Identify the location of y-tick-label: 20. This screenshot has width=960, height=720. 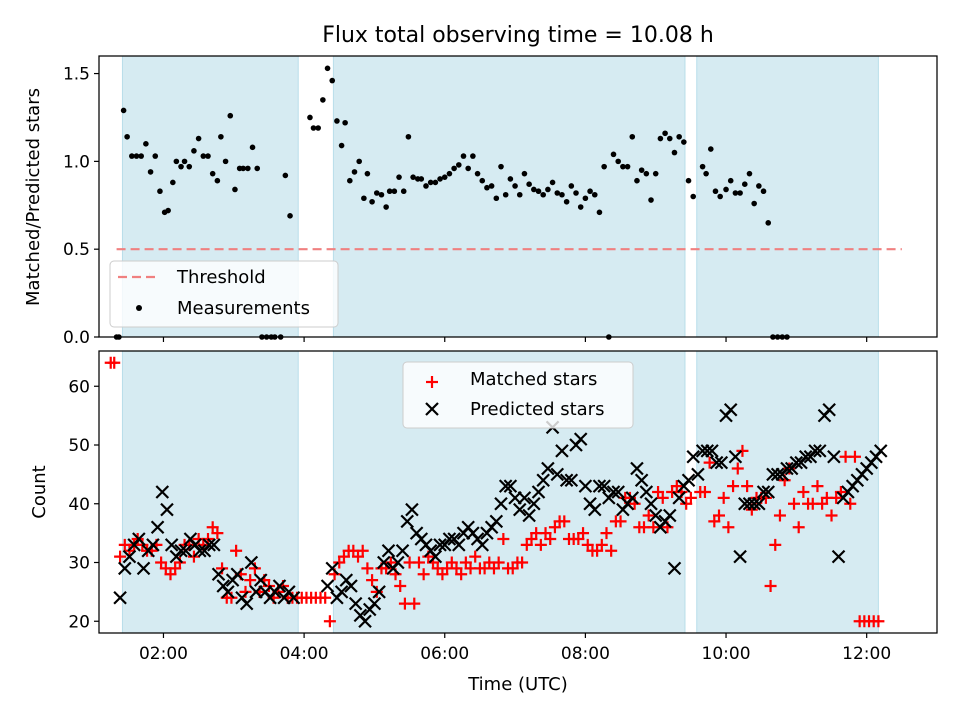
(79, 622).